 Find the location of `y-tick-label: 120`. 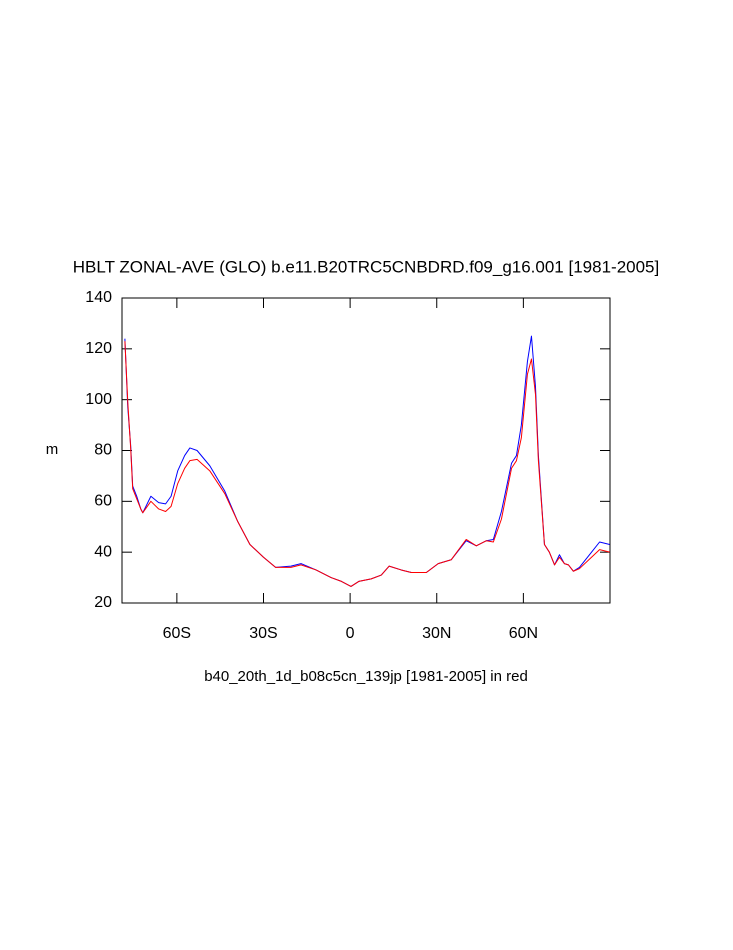

y-tick-label: 120 is located at coordinates (98, 348).